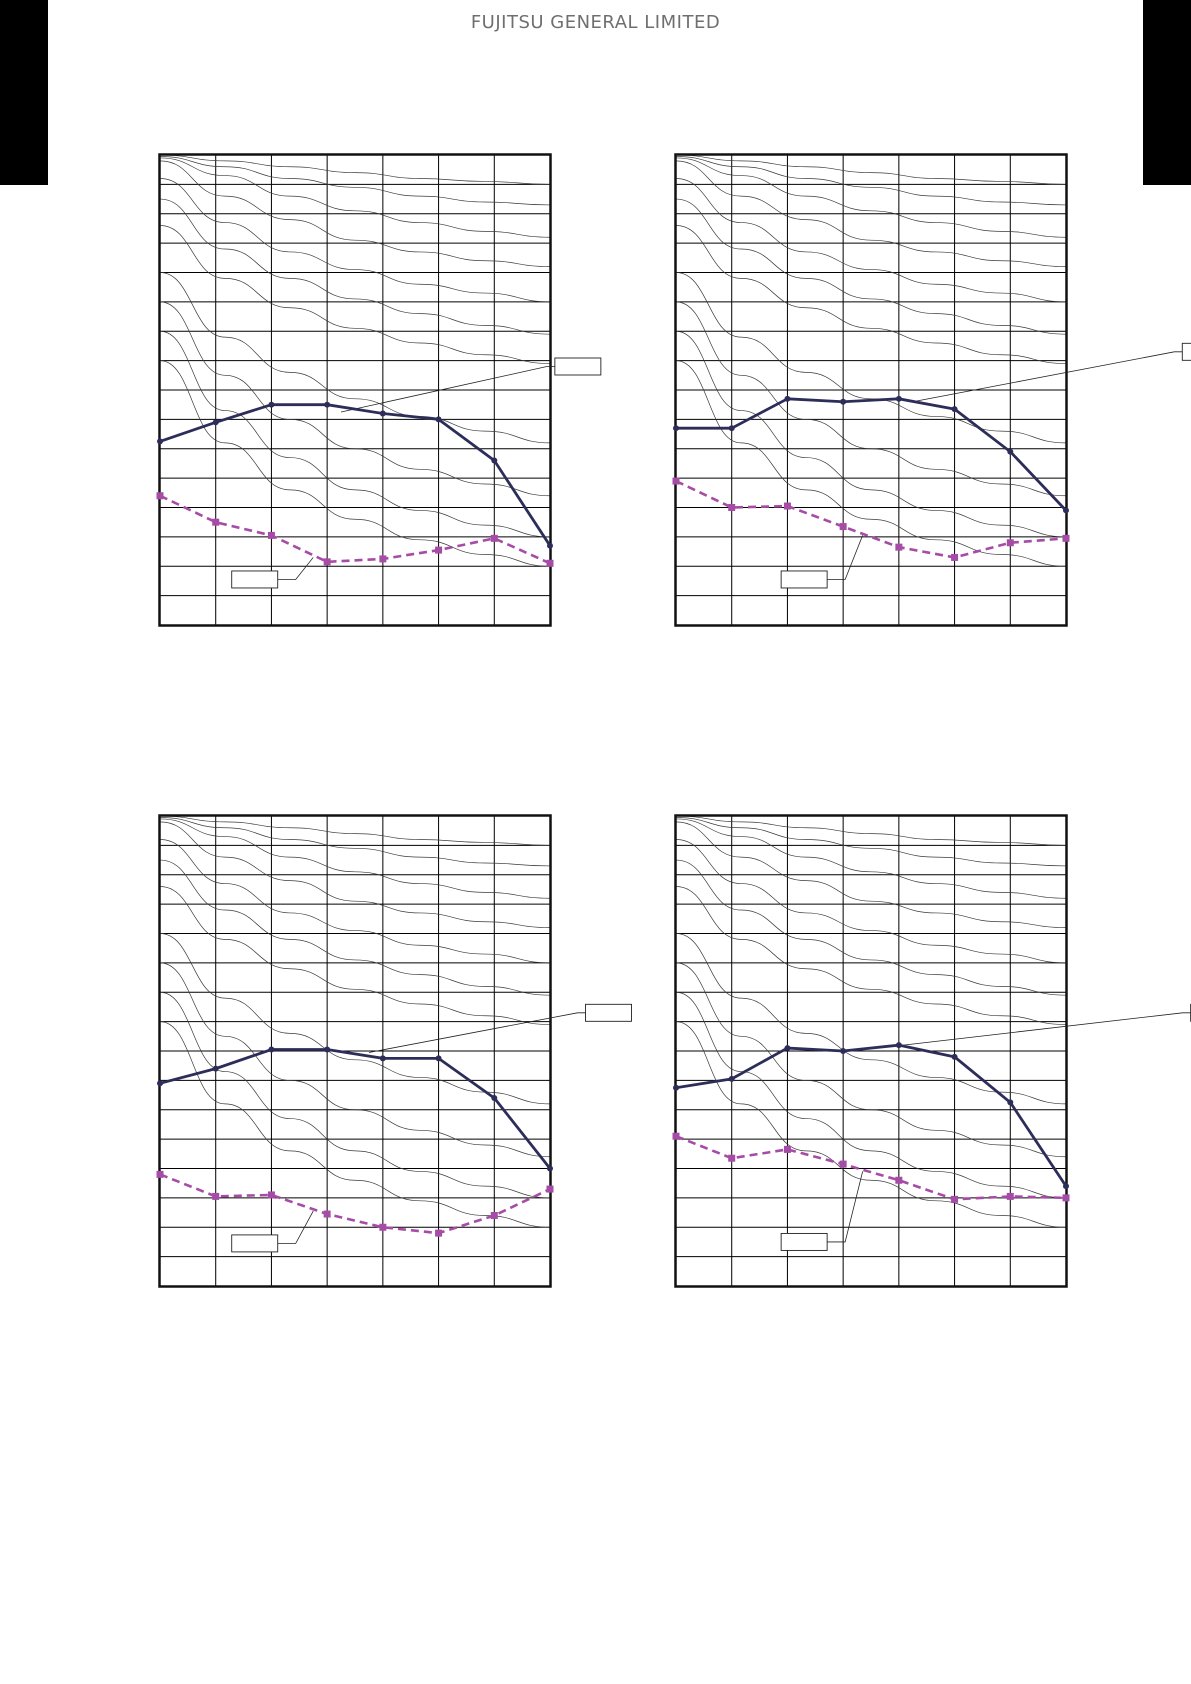 The width and height of the screenshot is (1191, 1684). I want to click on chart-panel-bottom-left, so click(394, 1051).